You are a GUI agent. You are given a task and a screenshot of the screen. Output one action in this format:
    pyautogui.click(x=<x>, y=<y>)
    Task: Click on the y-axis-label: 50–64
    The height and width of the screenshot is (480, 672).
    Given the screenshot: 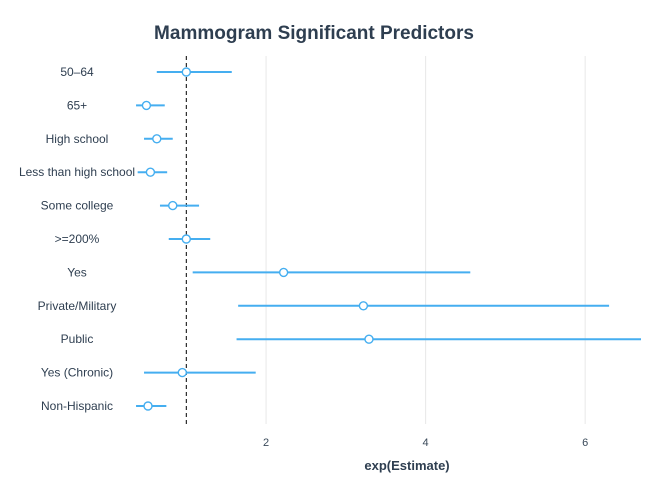 What is the action you would take?
    pyautogui.click(x=77, y=72)
    